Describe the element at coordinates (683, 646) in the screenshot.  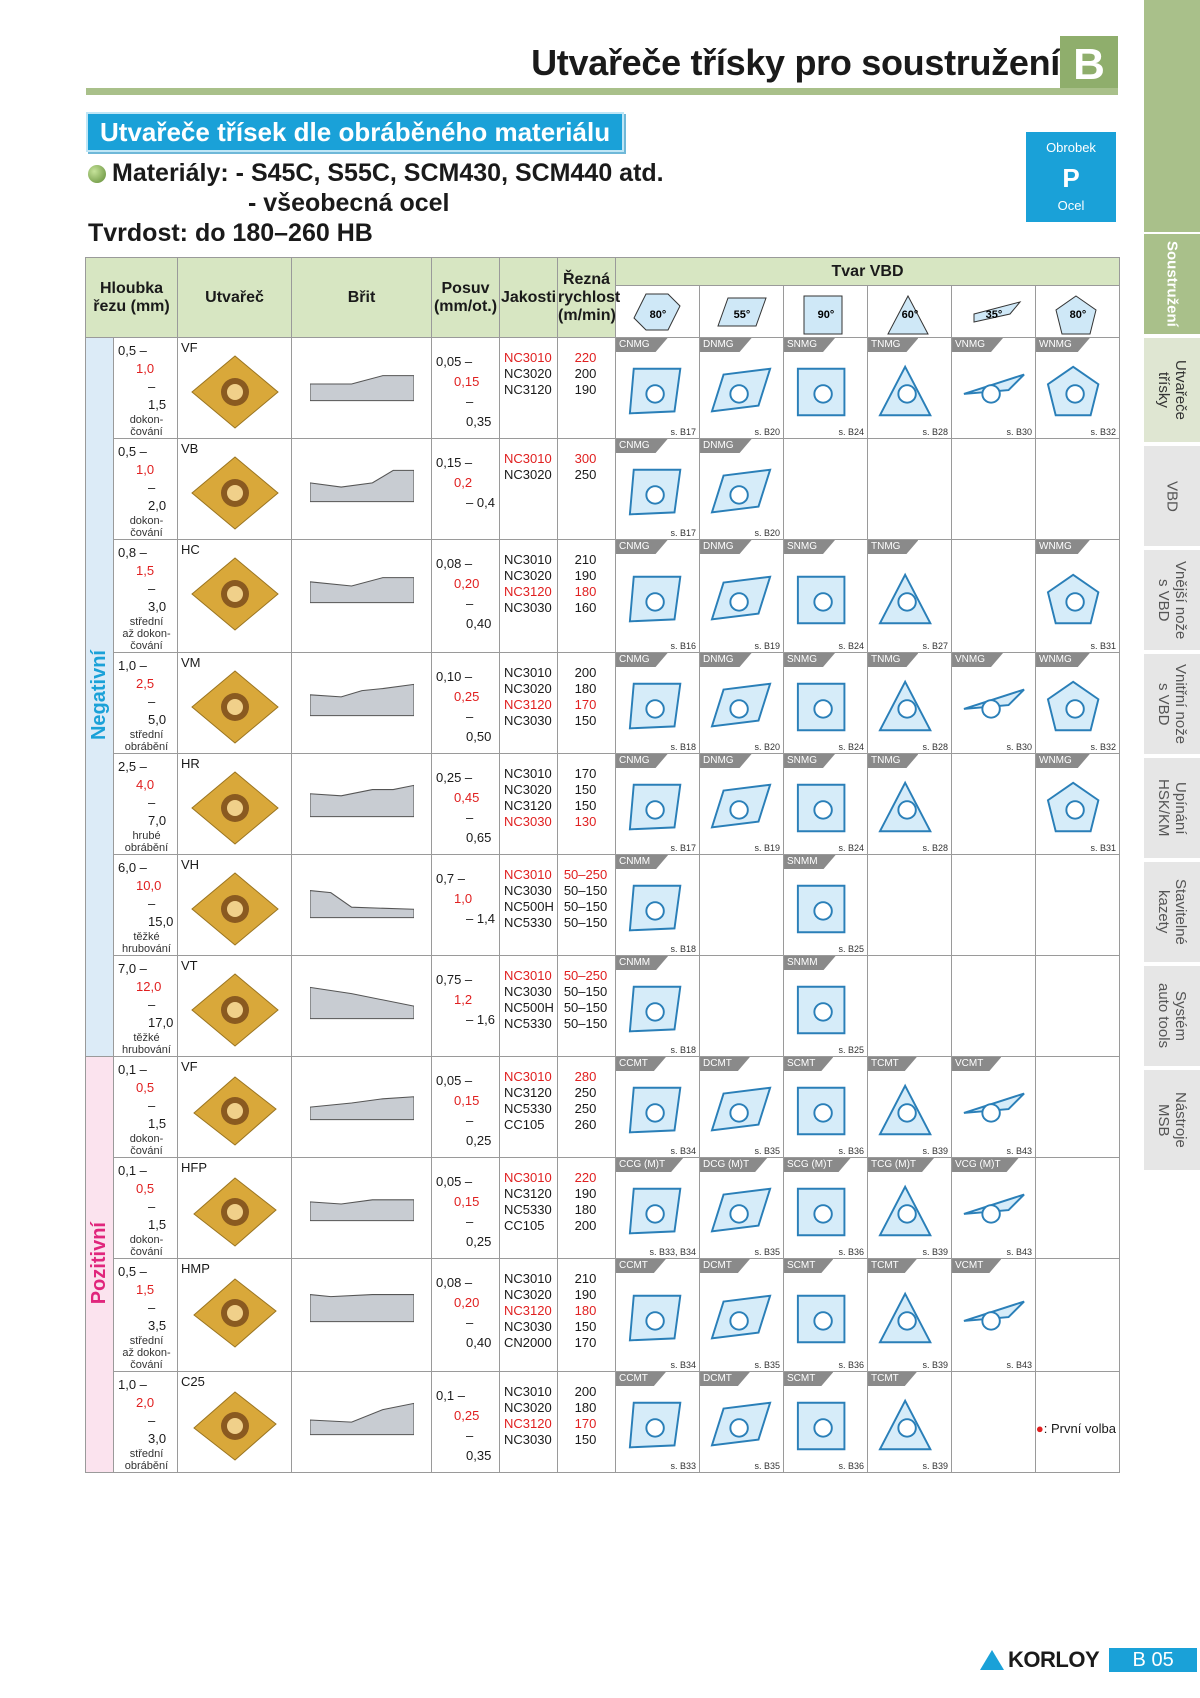
I see `catalog-page-ref: s. B16` at that location.